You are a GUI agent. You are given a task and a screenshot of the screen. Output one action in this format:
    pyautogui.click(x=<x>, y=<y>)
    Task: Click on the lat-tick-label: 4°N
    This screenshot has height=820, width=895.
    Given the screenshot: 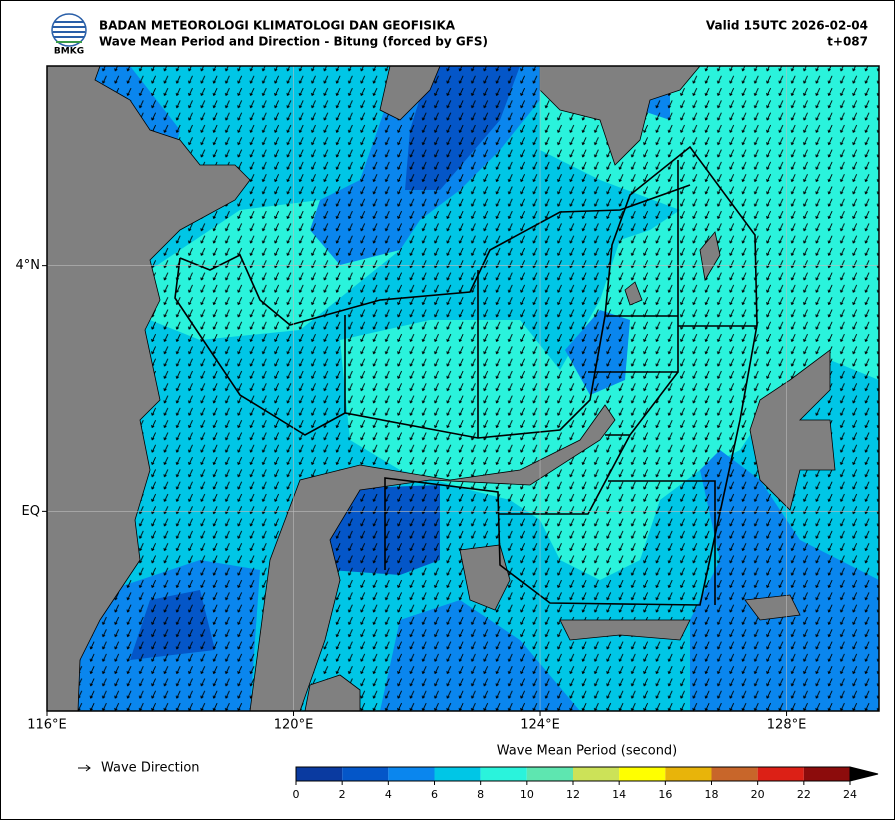 What is the action you would take?
    pyautogui.click(x=28, y=265)
    